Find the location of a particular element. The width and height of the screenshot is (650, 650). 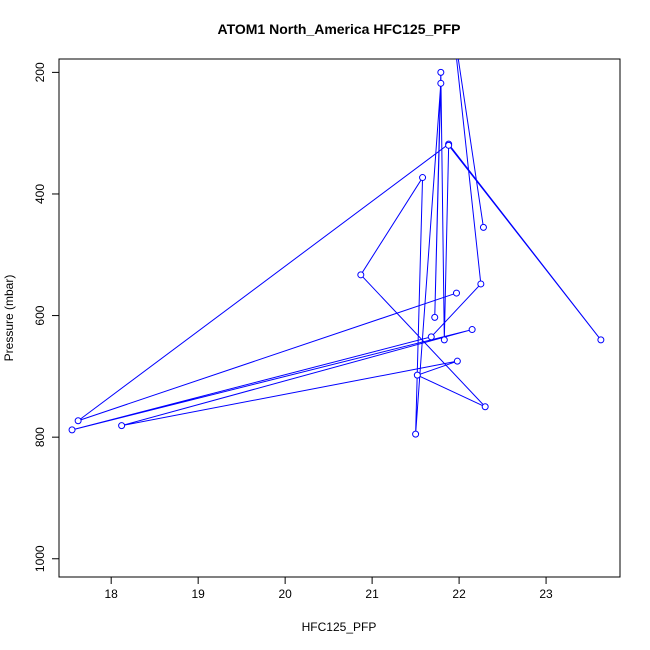

y-tick-label: 600 is located at coordinates (40, 315).